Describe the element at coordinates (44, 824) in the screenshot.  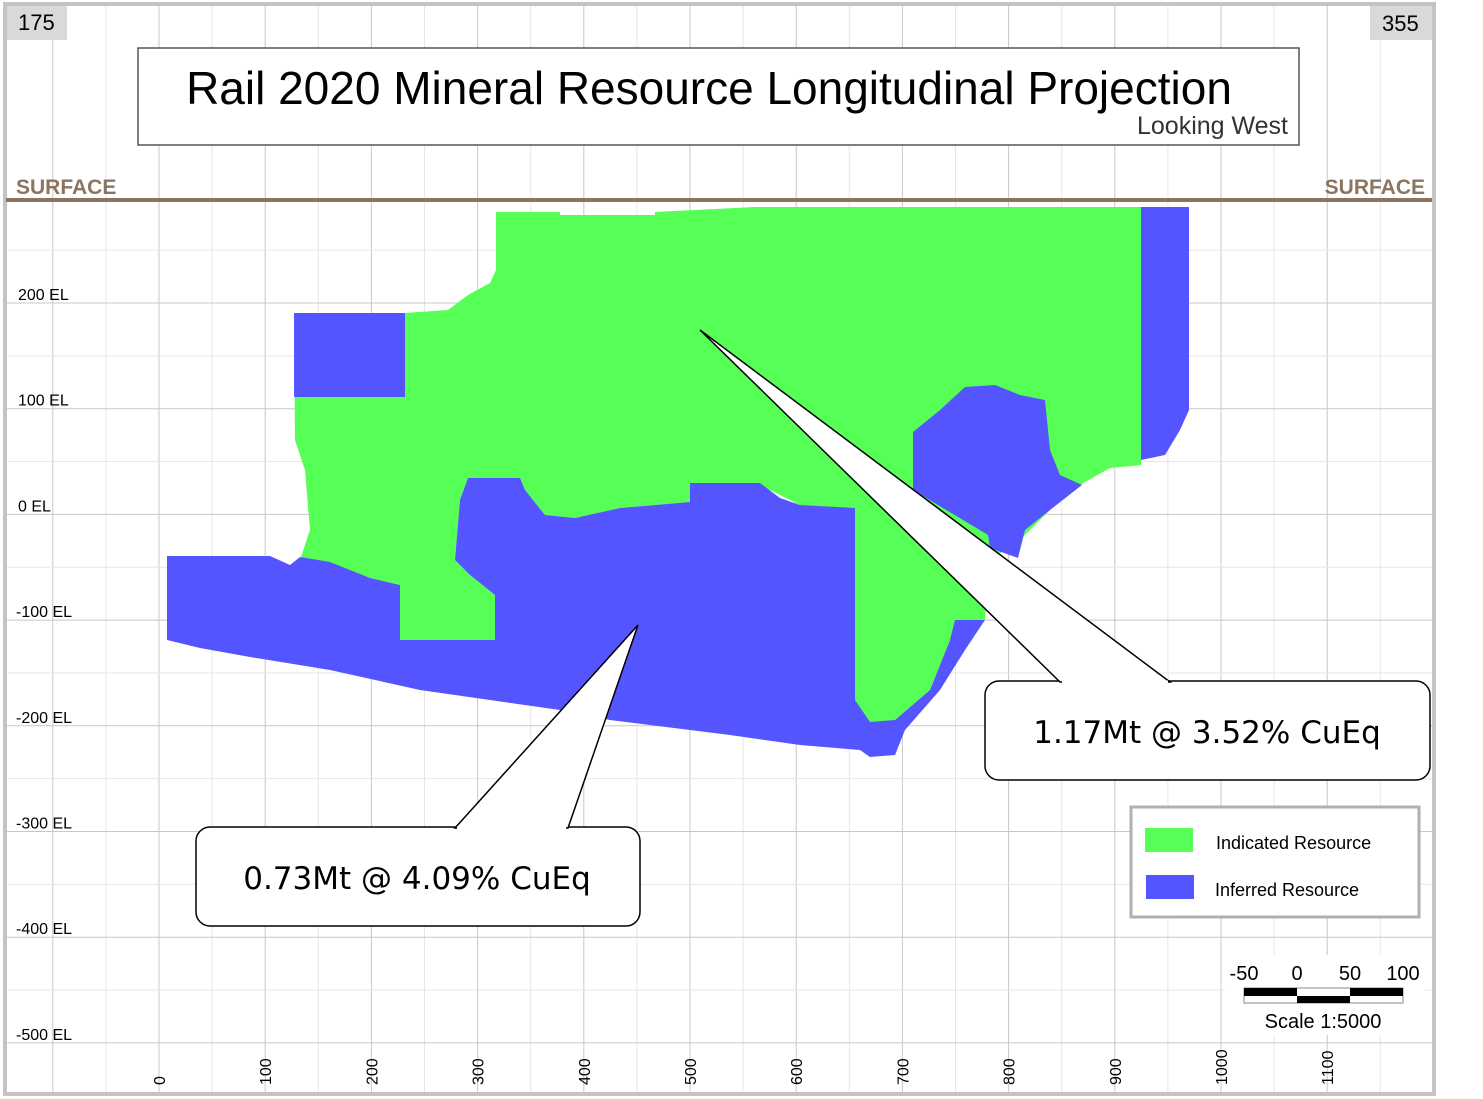
I see `elevation-label: -300 EL` at that location.